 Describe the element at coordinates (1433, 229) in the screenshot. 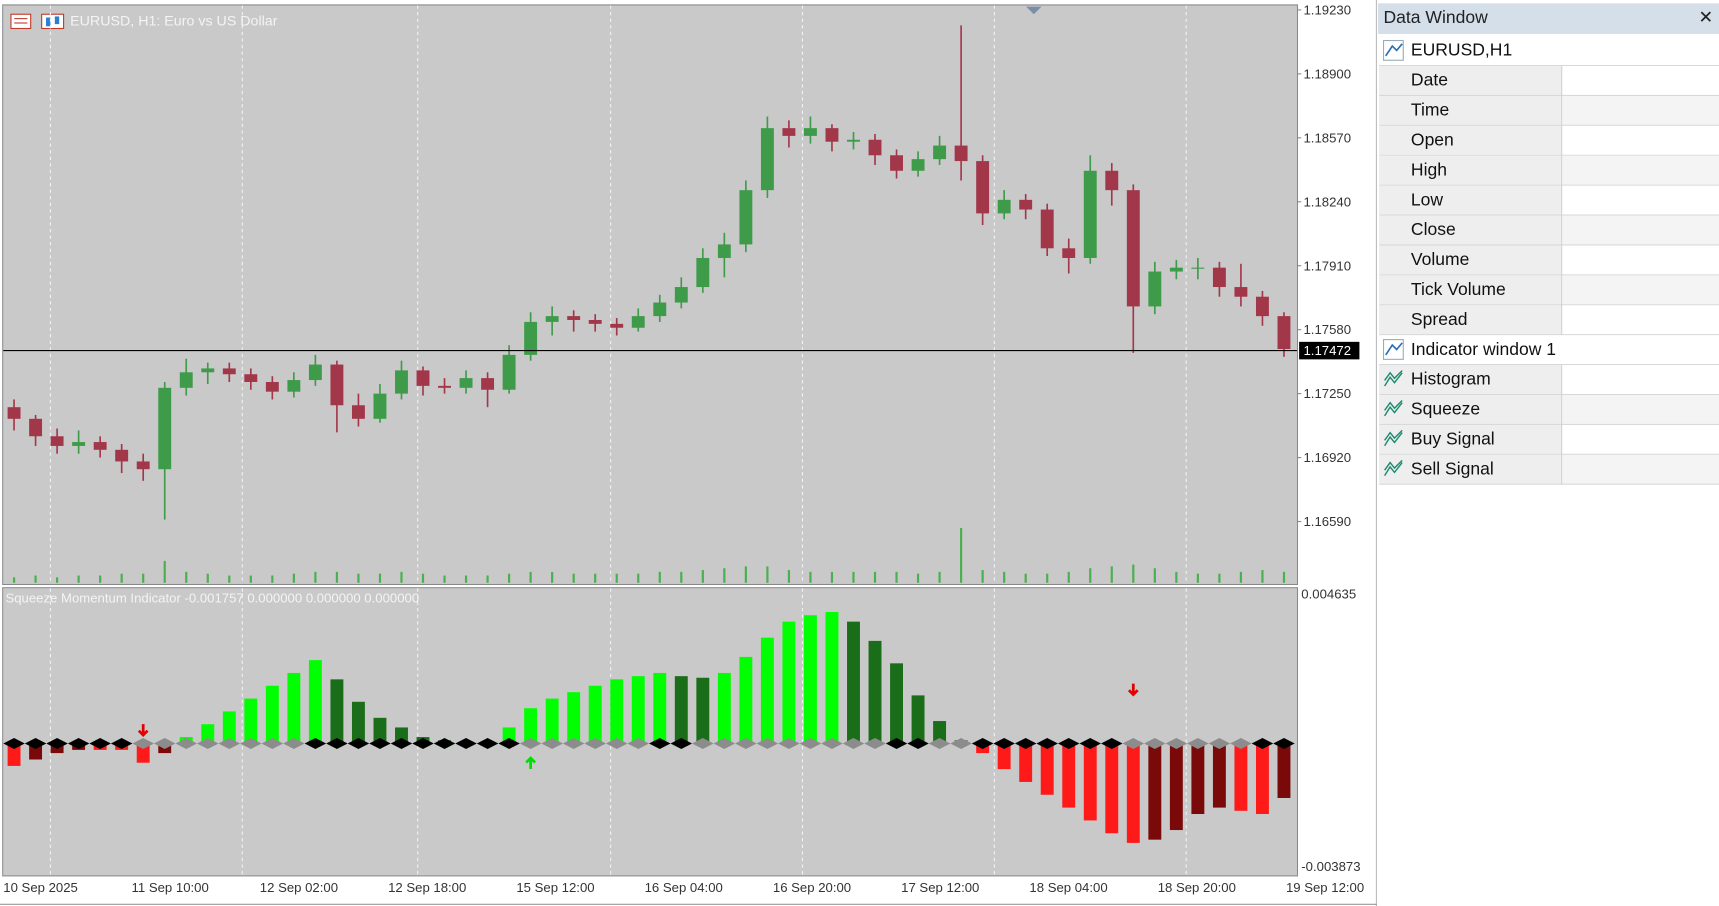

I see `row-label: Close` at that location.